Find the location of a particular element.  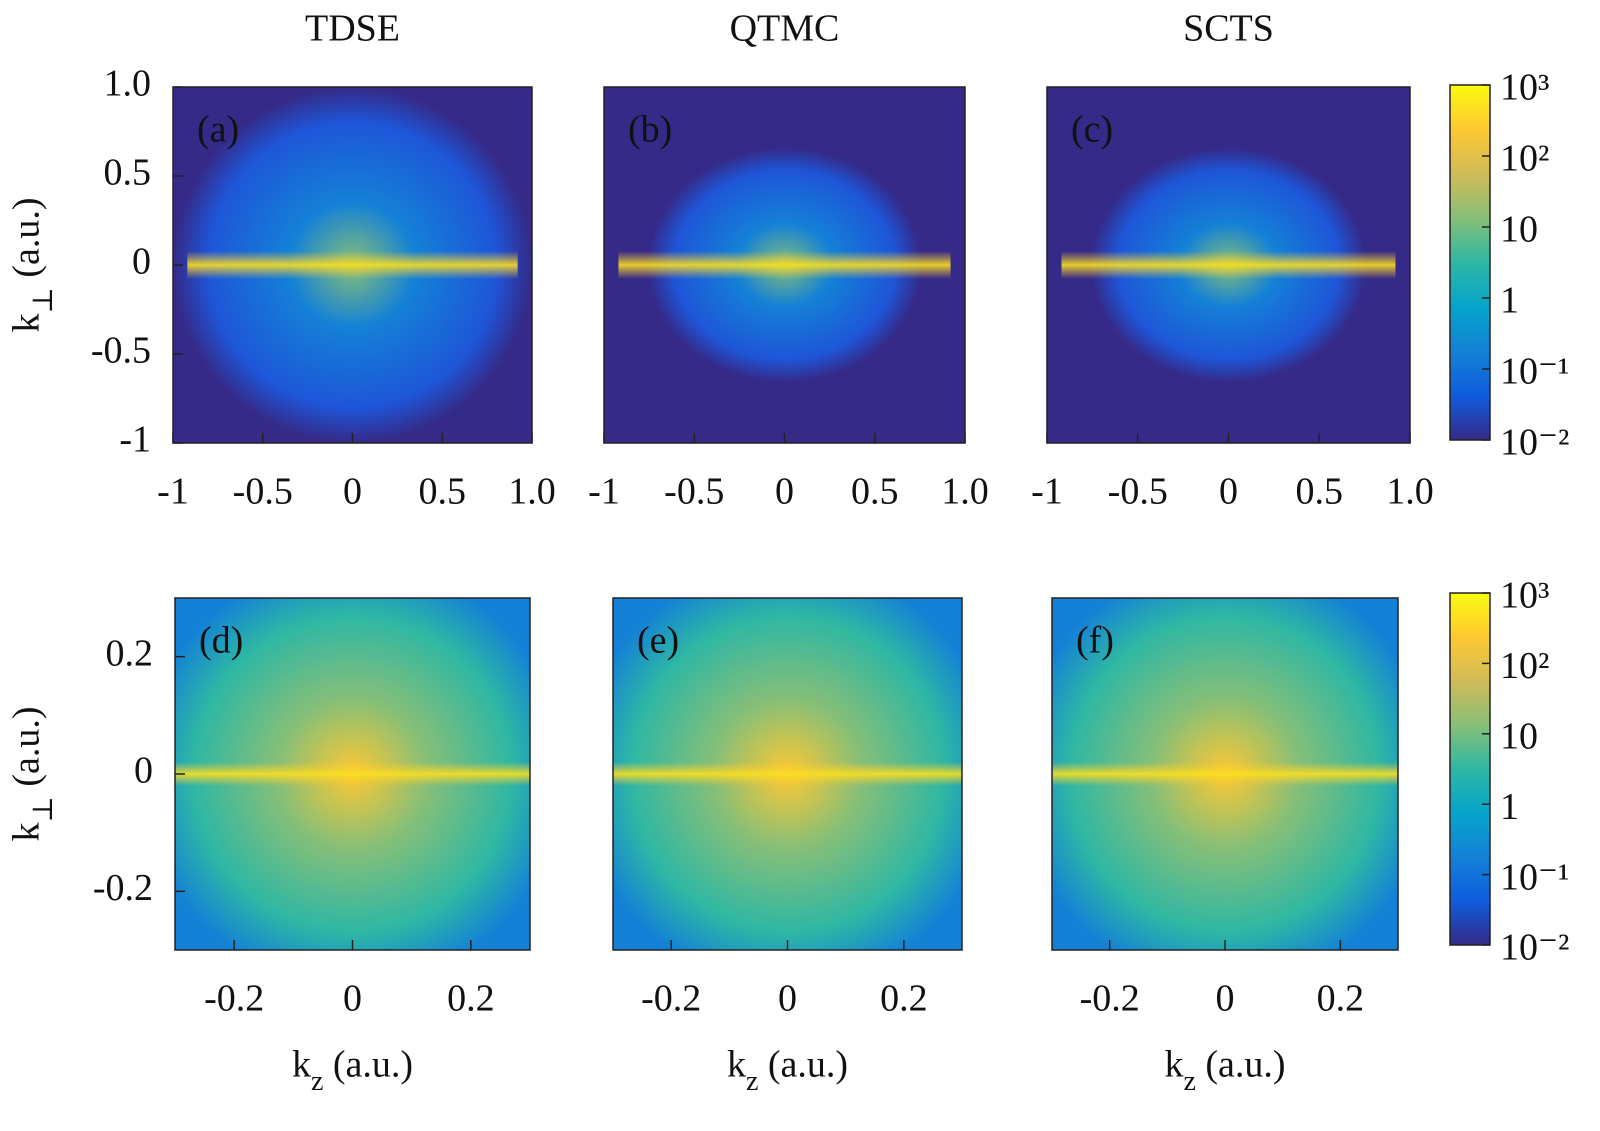

y-tick-label: -0.2 is located at coordinates (123, 888).